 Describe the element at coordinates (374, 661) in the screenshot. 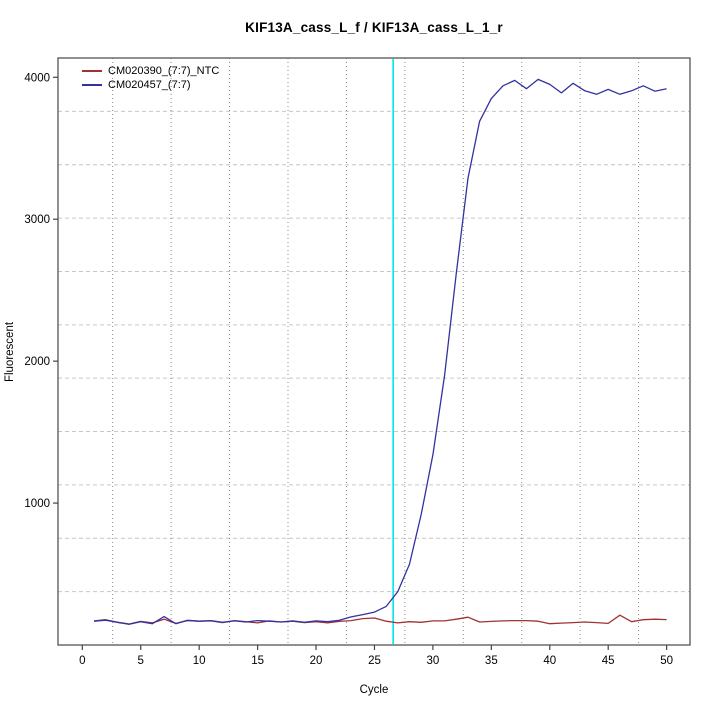

I see `x-tick-label: 25` at that location.